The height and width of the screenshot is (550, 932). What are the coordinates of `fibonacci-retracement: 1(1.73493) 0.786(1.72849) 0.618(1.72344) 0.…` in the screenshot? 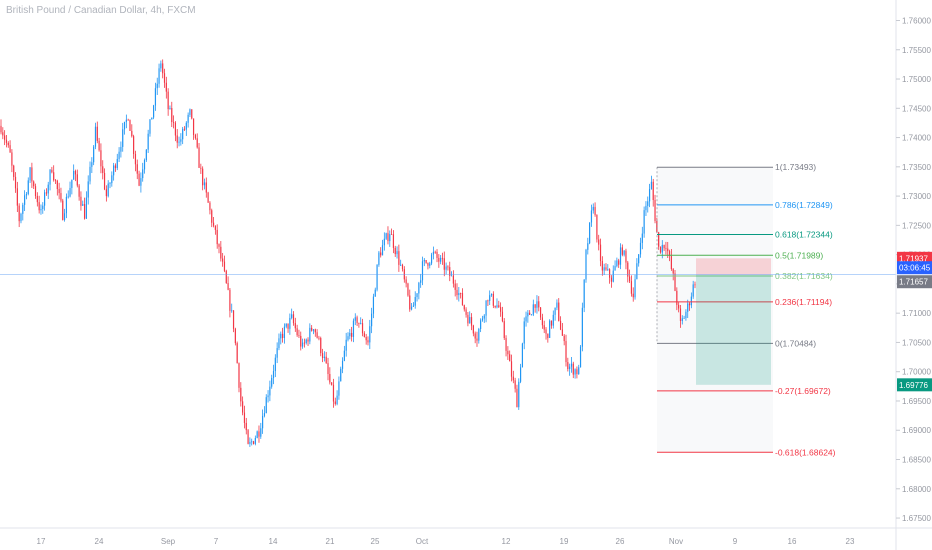 It's located at (746, 309).